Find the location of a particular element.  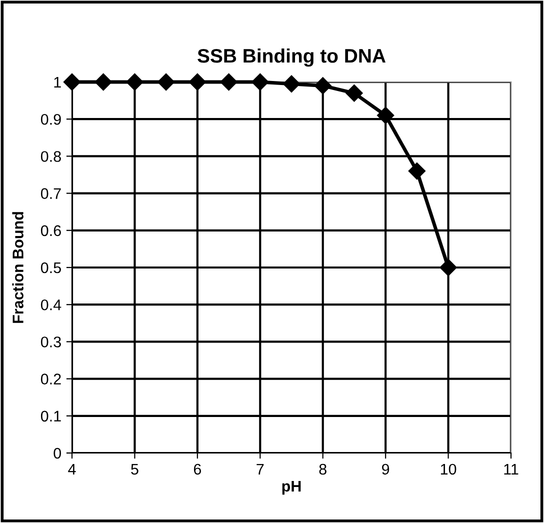

y-tick-label: 1 is located at coordinates (57, 82).